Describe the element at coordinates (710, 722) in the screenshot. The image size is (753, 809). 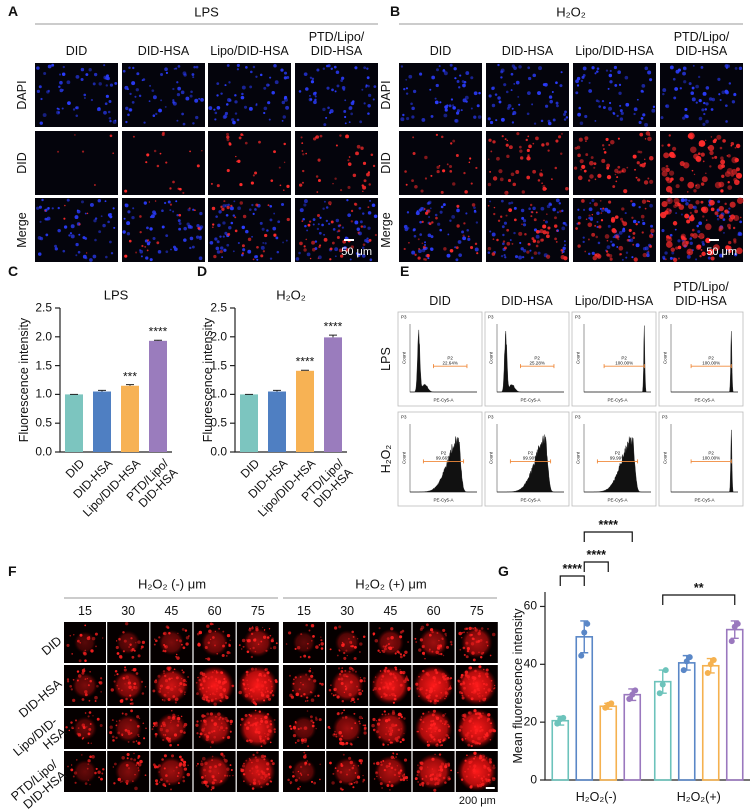
I see `bar` at that location.